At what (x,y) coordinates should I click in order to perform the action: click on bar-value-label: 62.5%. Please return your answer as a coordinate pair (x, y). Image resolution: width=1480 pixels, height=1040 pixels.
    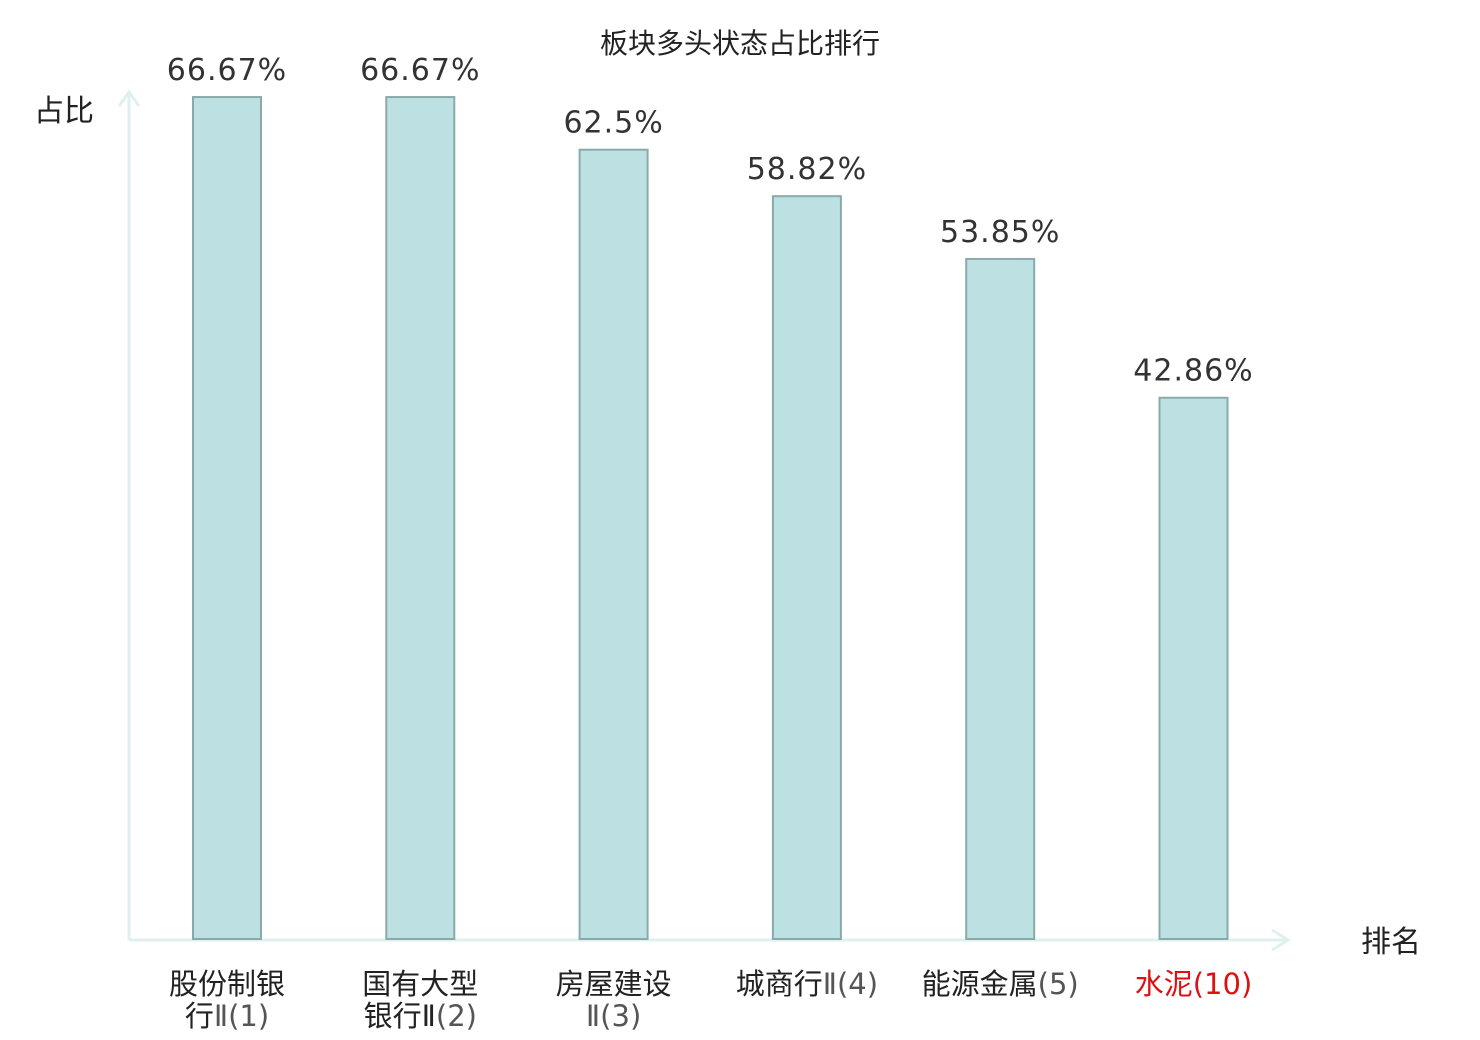
    Looking at the image, I should click on (613, 123).